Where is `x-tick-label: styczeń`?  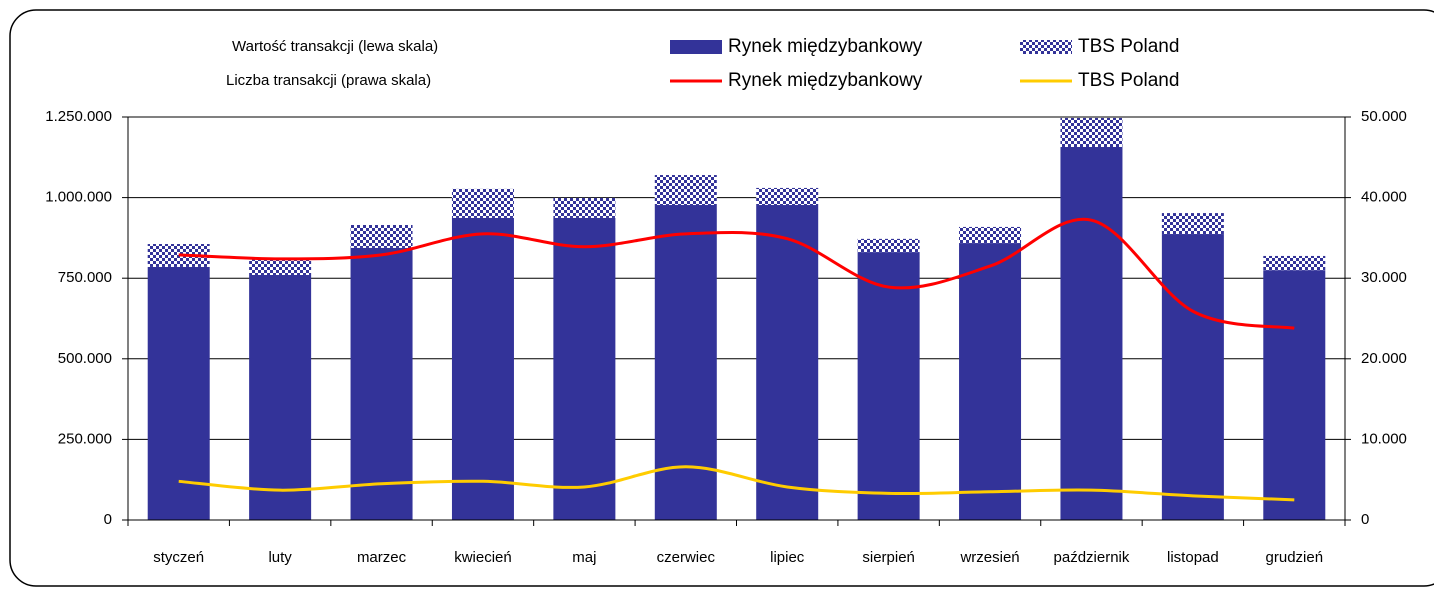 x-tick-label: styczeń is located at coordinates (178, 557).